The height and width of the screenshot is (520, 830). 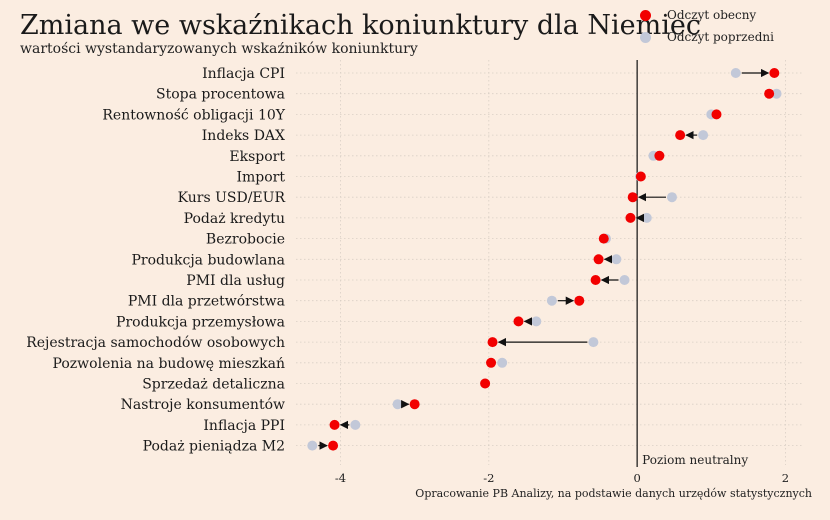 What do you see at coordinates (695, 460) in the screenshot?
I see `neutral-line-label: Poziom neutralny` at bounding box center [695, 460].